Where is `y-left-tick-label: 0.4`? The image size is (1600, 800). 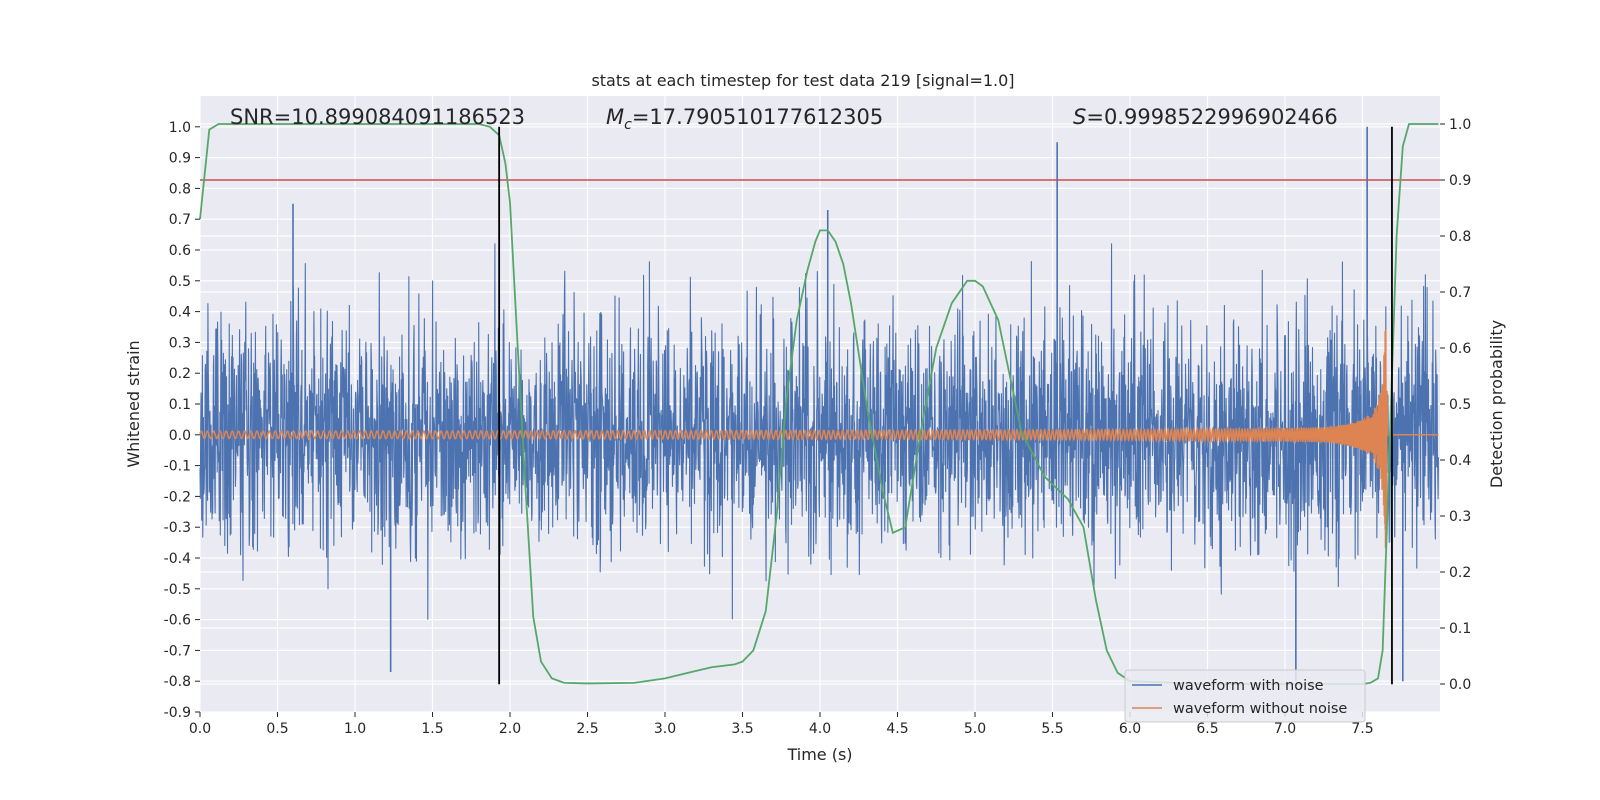
y-left-tick-label: 0.4 is located at coordinates (180, 313).